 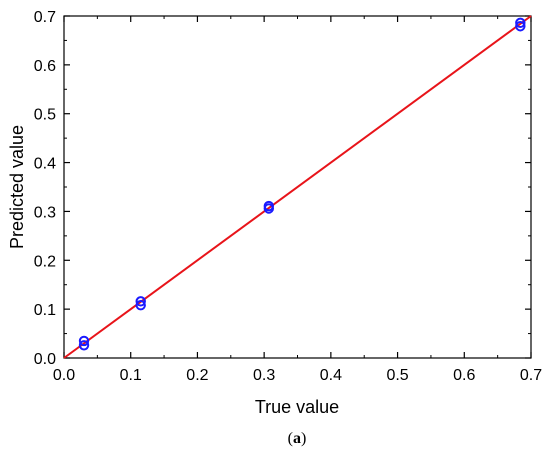 I want to click on caption-label: a, so click(x=297, y=438).